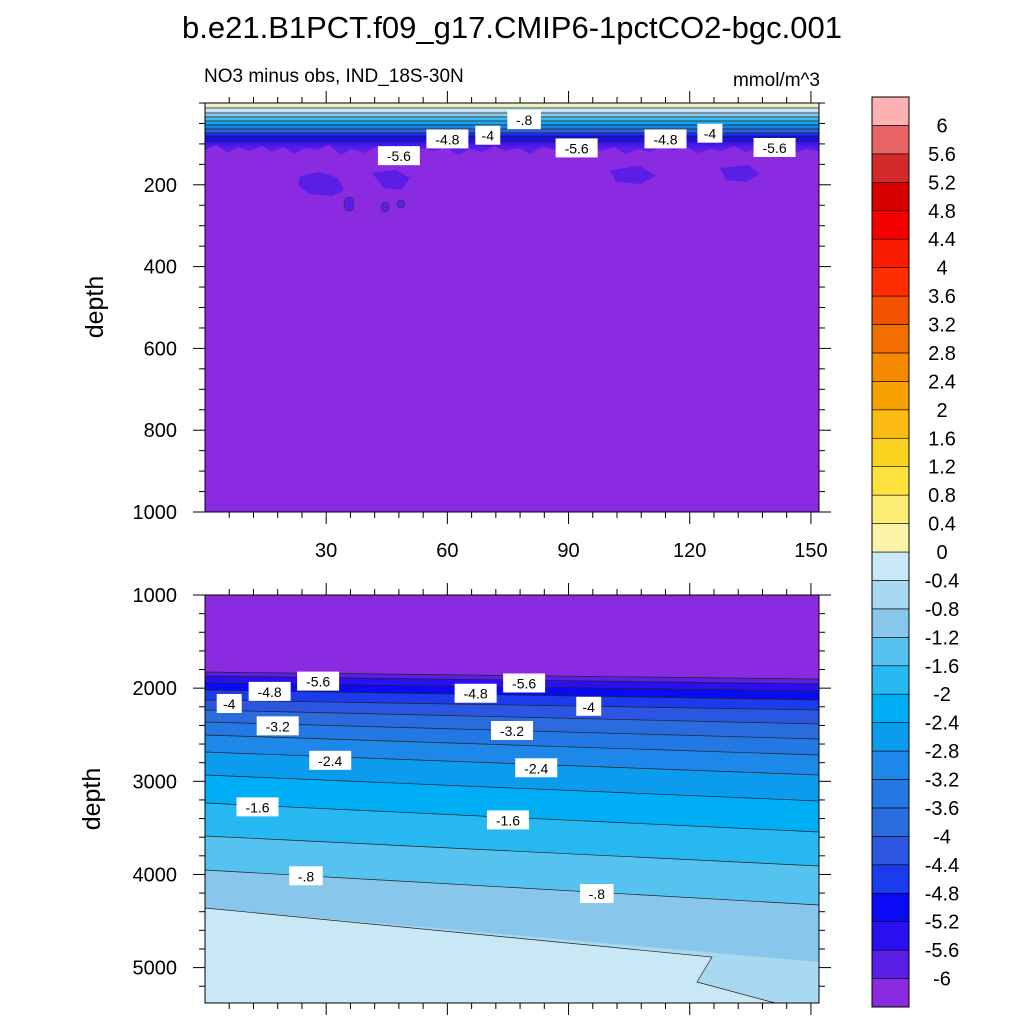 The width and height of the screenshot is (1024, 1024). I want to click on lower-contour-label: -1.6, so click(507, 820).